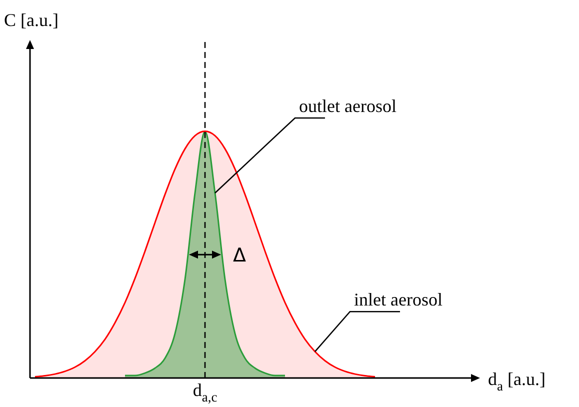  What do you see at coordinates (347, 106) in the screenshot?
I see `text: outlet aerosol` at bounding box center [347, 106].